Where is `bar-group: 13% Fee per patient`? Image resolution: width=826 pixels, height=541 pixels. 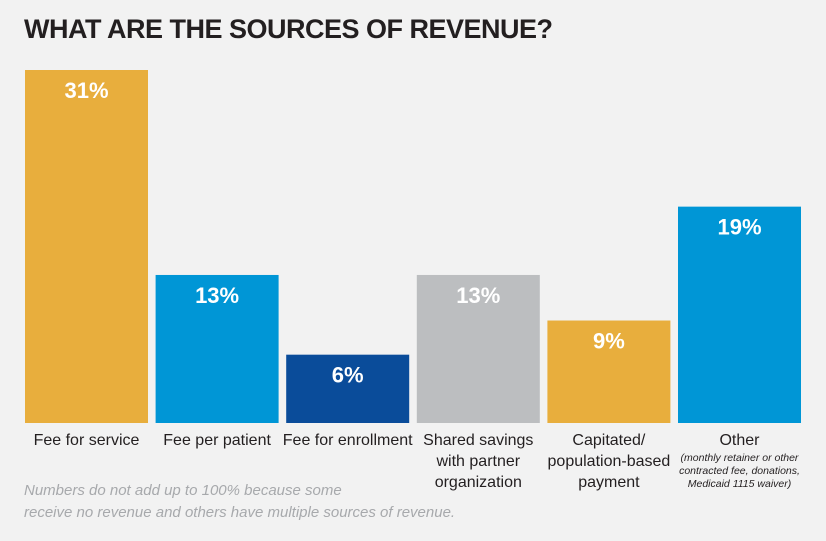 bar-group: 13% Fee per patient is located at coordinates (217, 361).